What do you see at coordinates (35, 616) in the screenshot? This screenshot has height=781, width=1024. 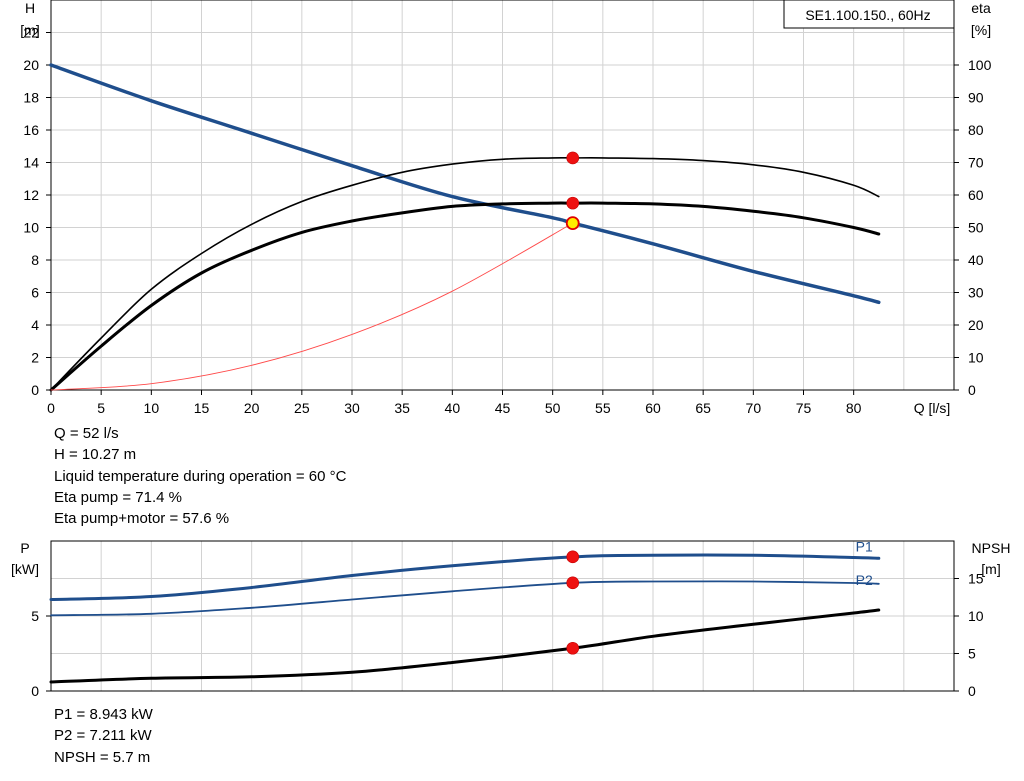 I see `power-ytick-label: 5` at bounding box center [35, 616].